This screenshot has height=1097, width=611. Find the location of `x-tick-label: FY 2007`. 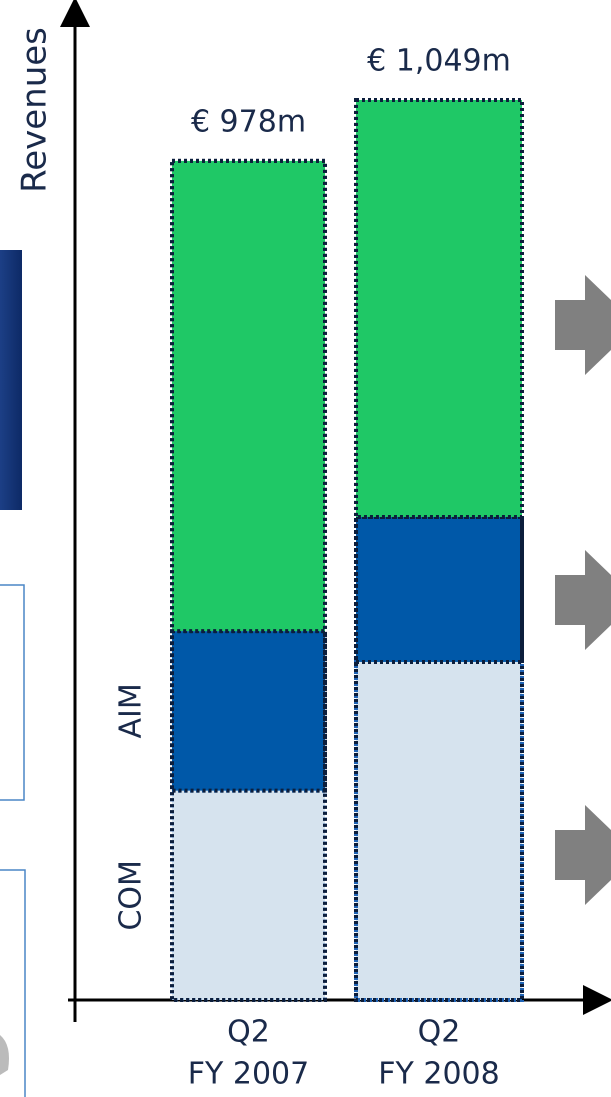

x-tick-label: FY 2007 is located at coordinates (248, 1074).